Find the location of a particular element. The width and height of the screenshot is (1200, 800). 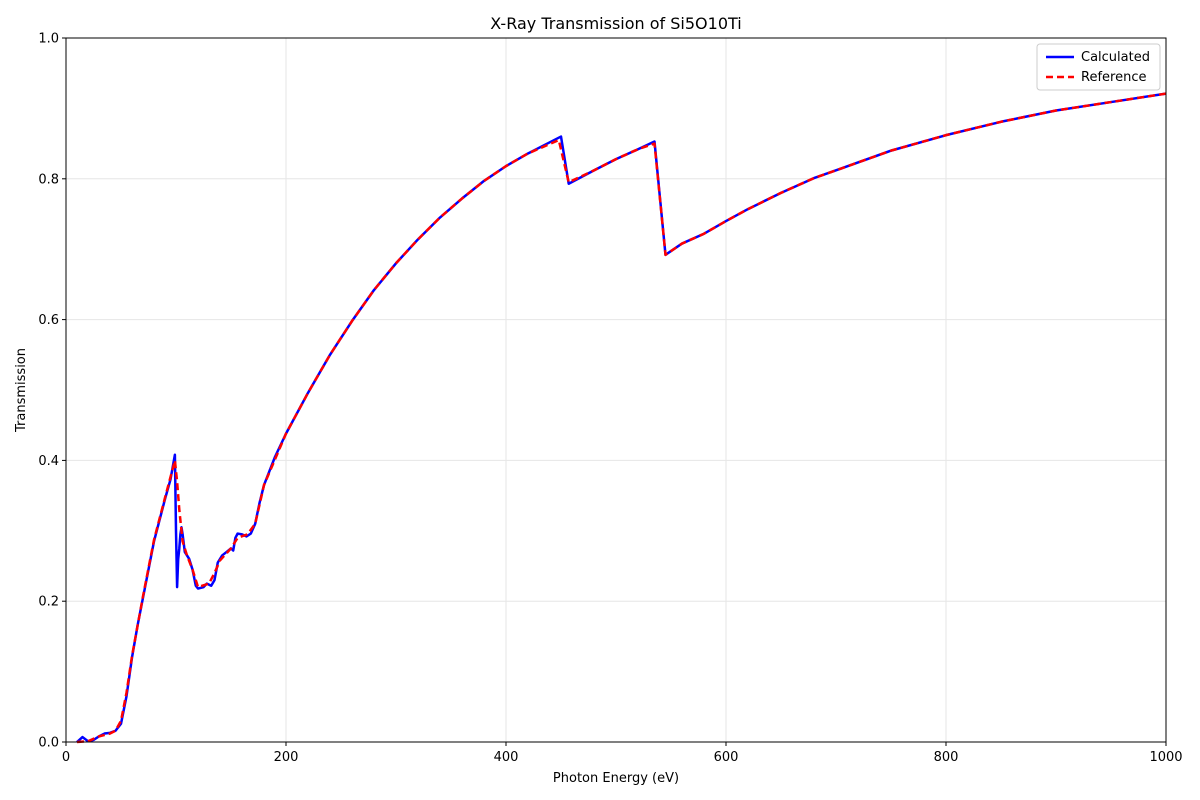

y-axis-title: Transmission is located at coordinates (21, 390).